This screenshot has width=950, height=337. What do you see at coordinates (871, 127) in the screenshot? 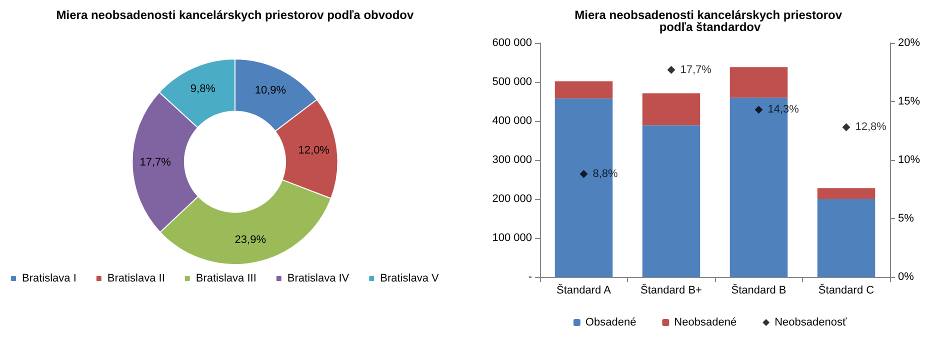
I see `data-label: 12,8%` at bounding box center [871, 127].